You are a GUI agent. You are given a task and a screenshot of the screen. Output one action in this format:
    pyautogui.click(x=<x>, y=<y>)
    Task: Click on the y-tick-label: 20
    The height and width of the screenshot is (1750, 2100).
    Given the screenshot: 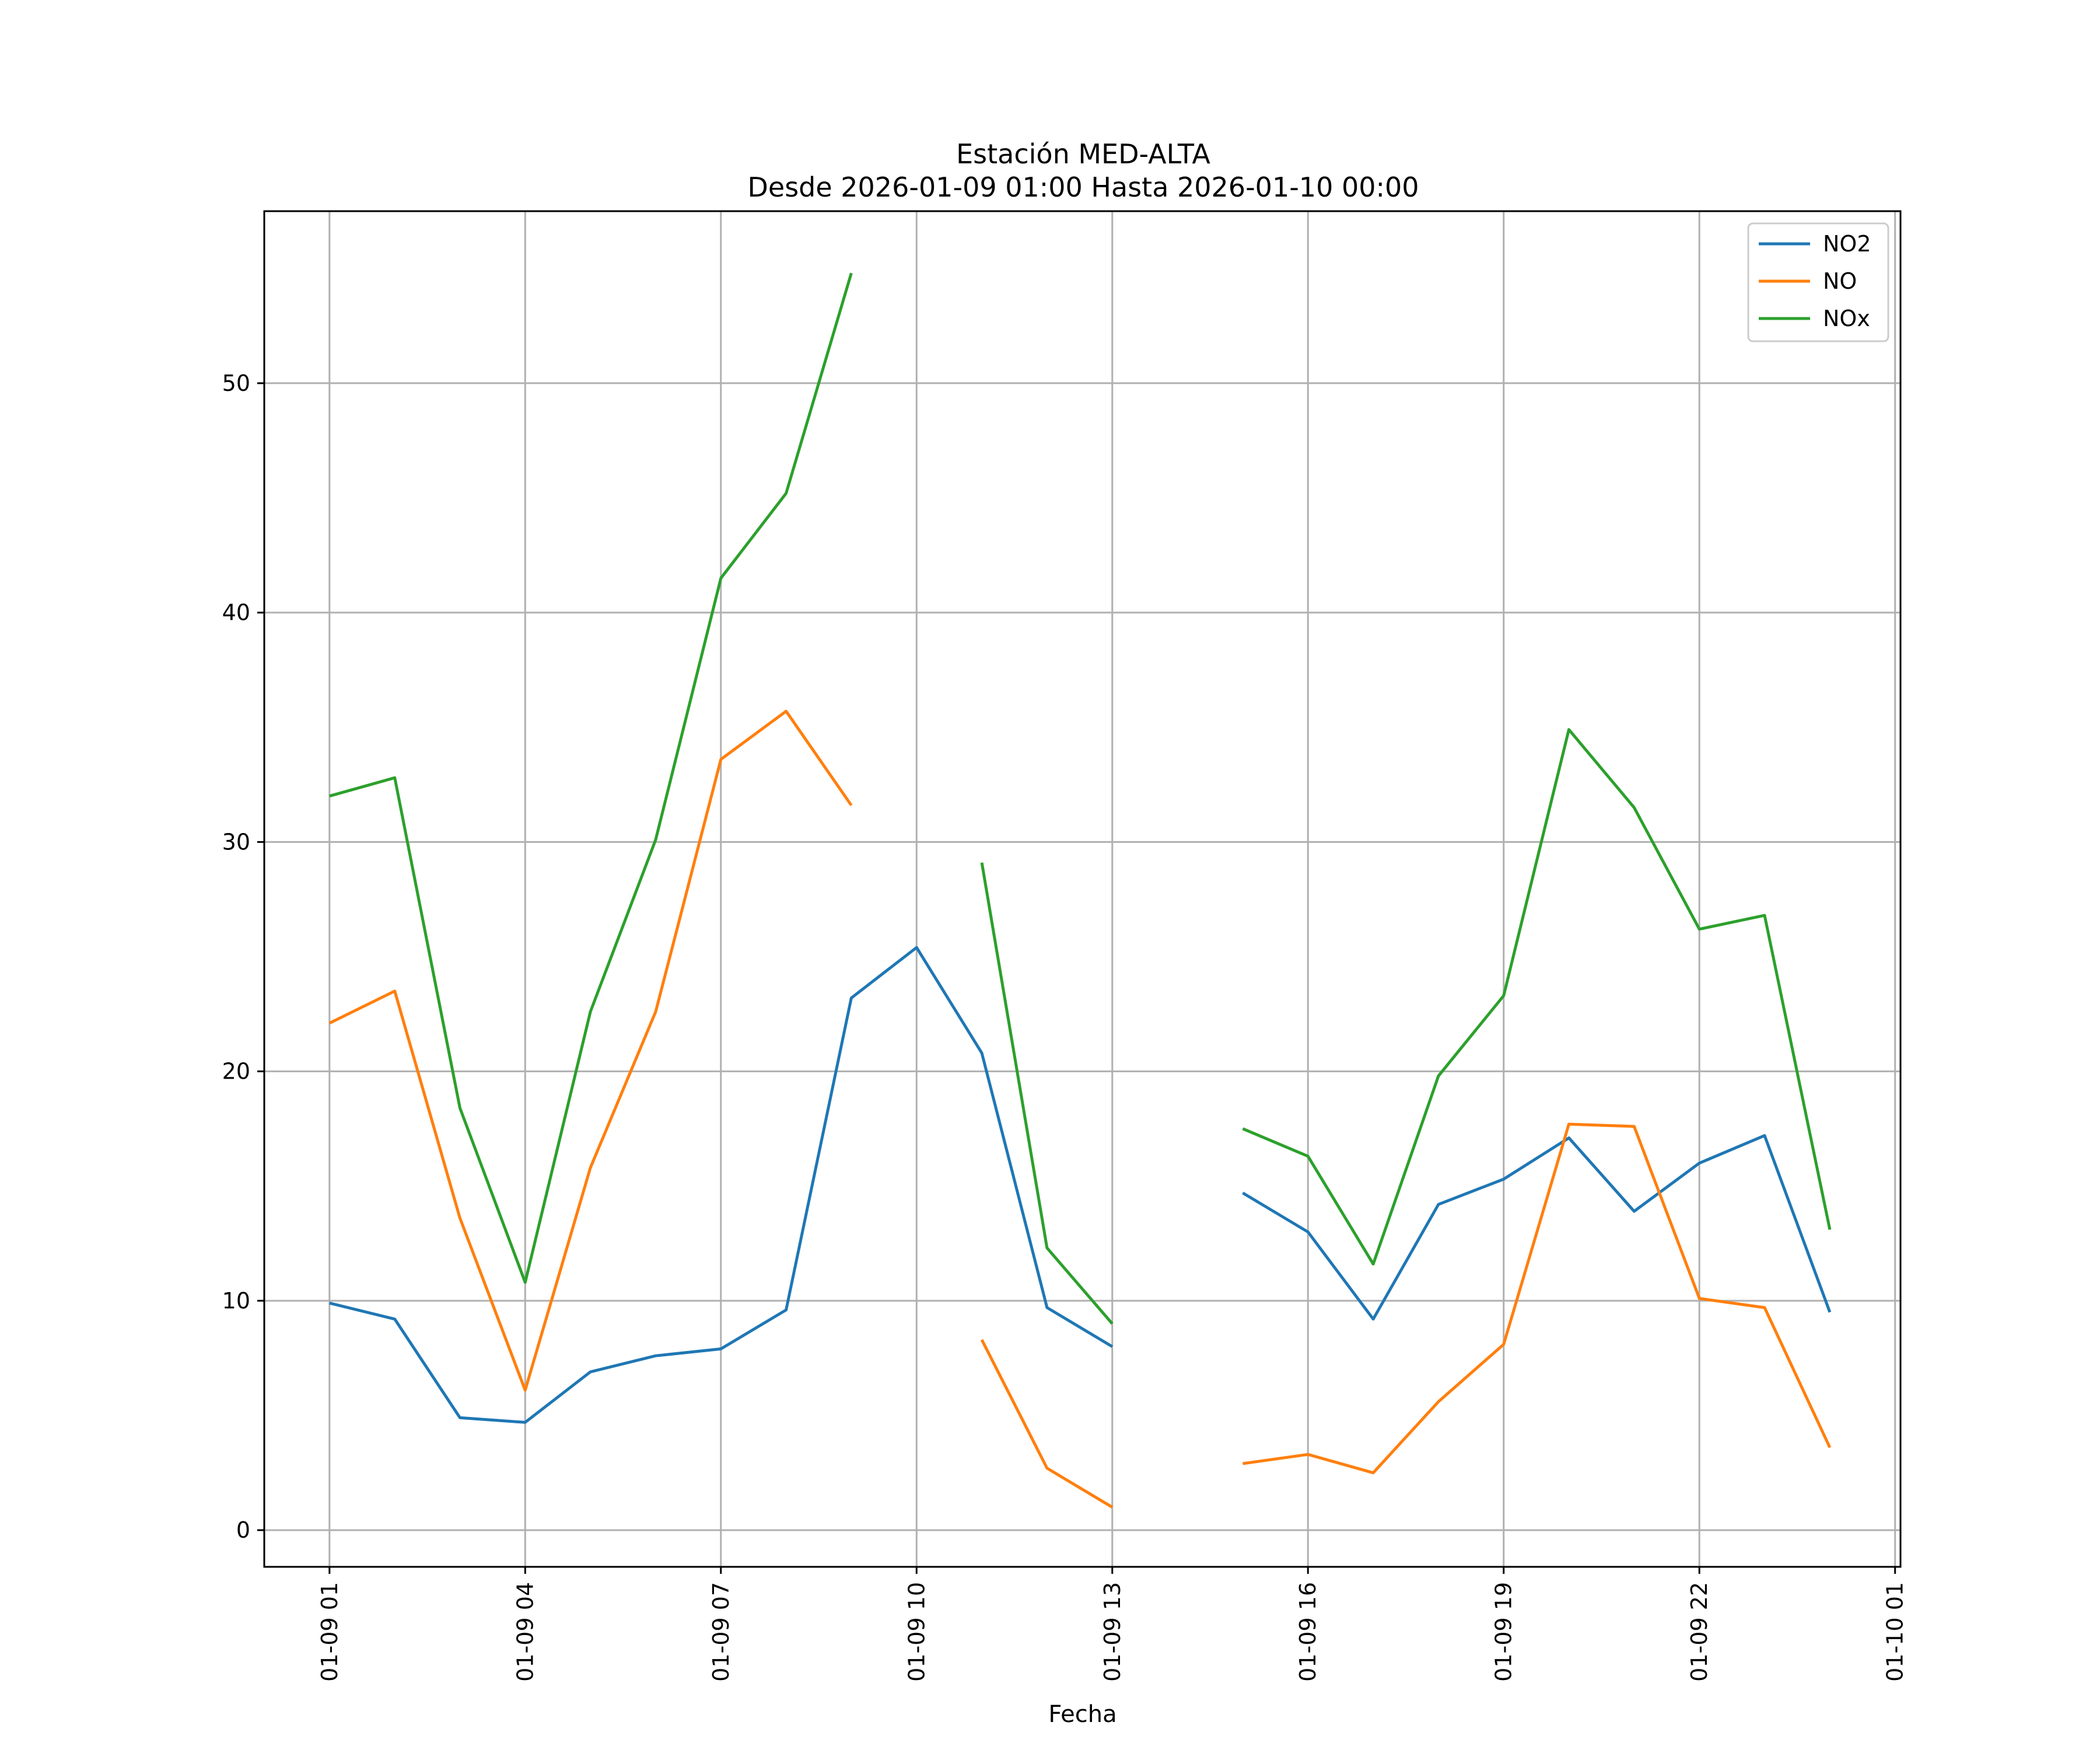 What is the action you would take?
    pyautogui.click(x=236, y=1071)
    